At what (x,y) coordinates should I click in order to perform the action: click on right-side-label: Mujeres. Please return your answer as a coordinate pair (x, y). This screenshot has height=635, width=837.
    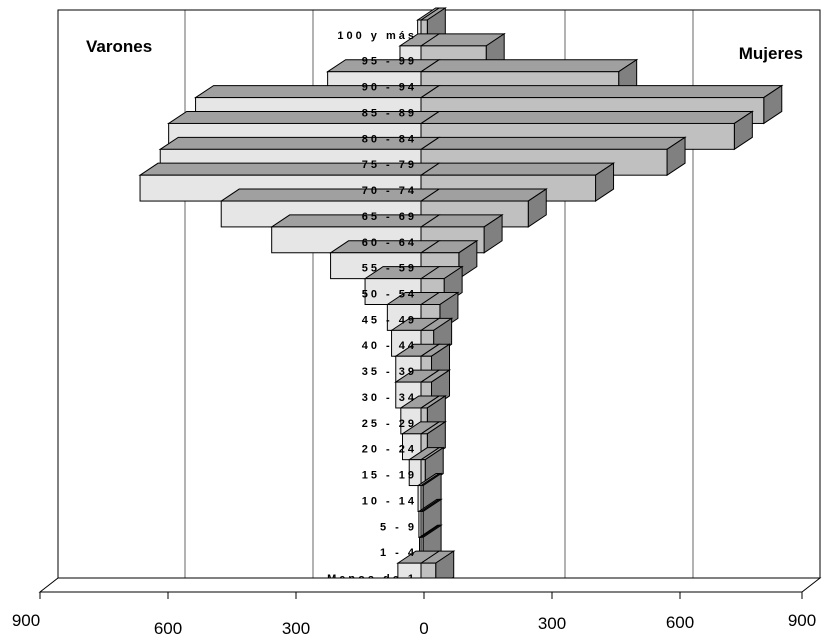
    Looking at the image, I should click on (771, 53).